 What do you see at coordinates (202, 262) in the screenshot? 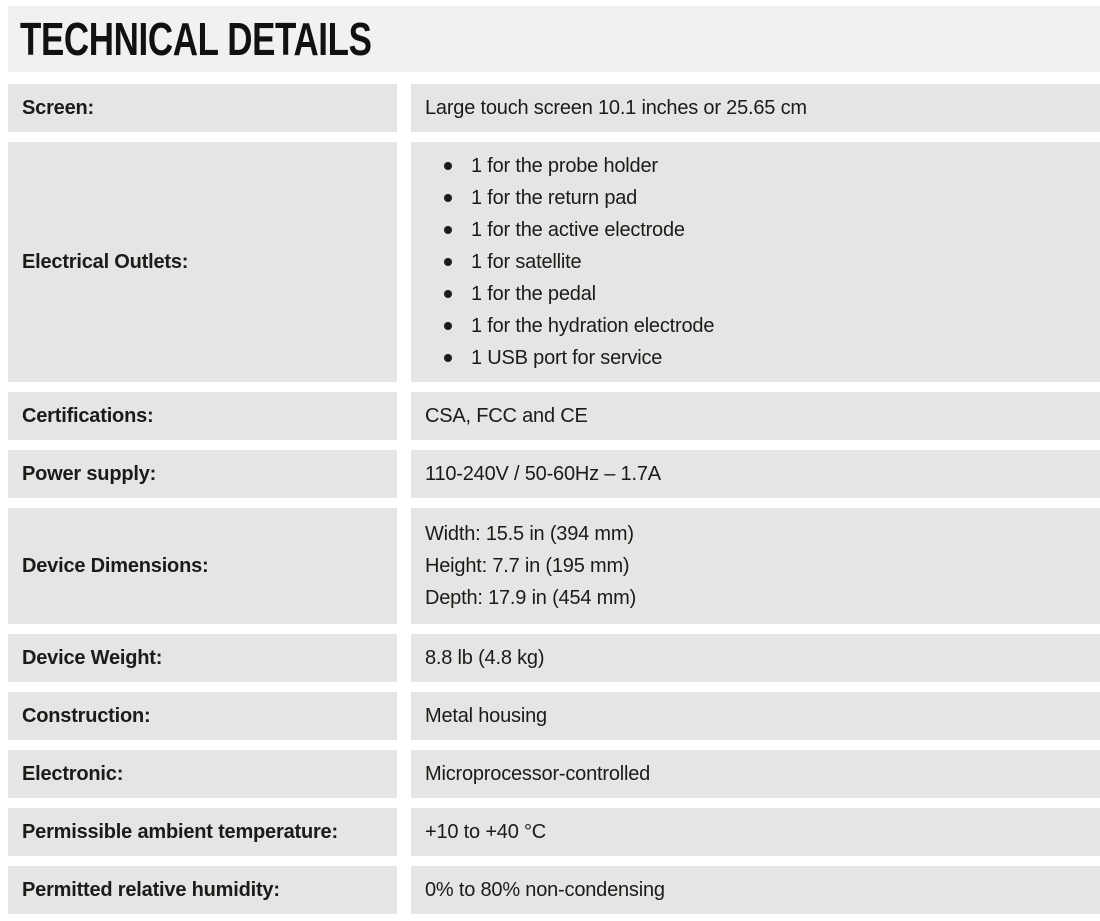
I see `row-electrical-outlets-label: Electrical Outlets:` at bounding box center [202, 262].